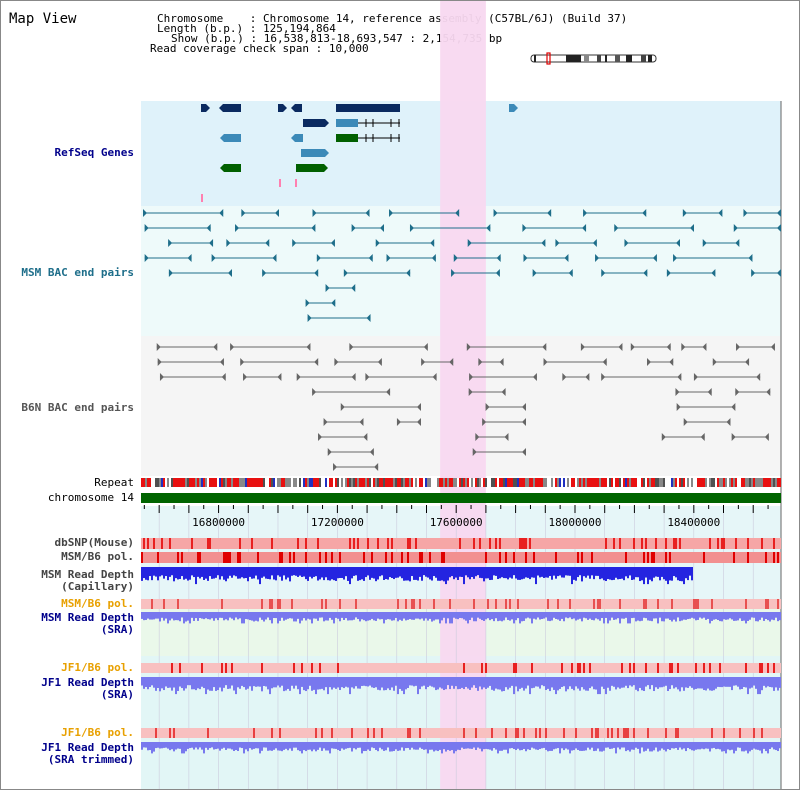 The image size is (800, 790). I want to click on gene-strand-arrow, so click(293, 108).